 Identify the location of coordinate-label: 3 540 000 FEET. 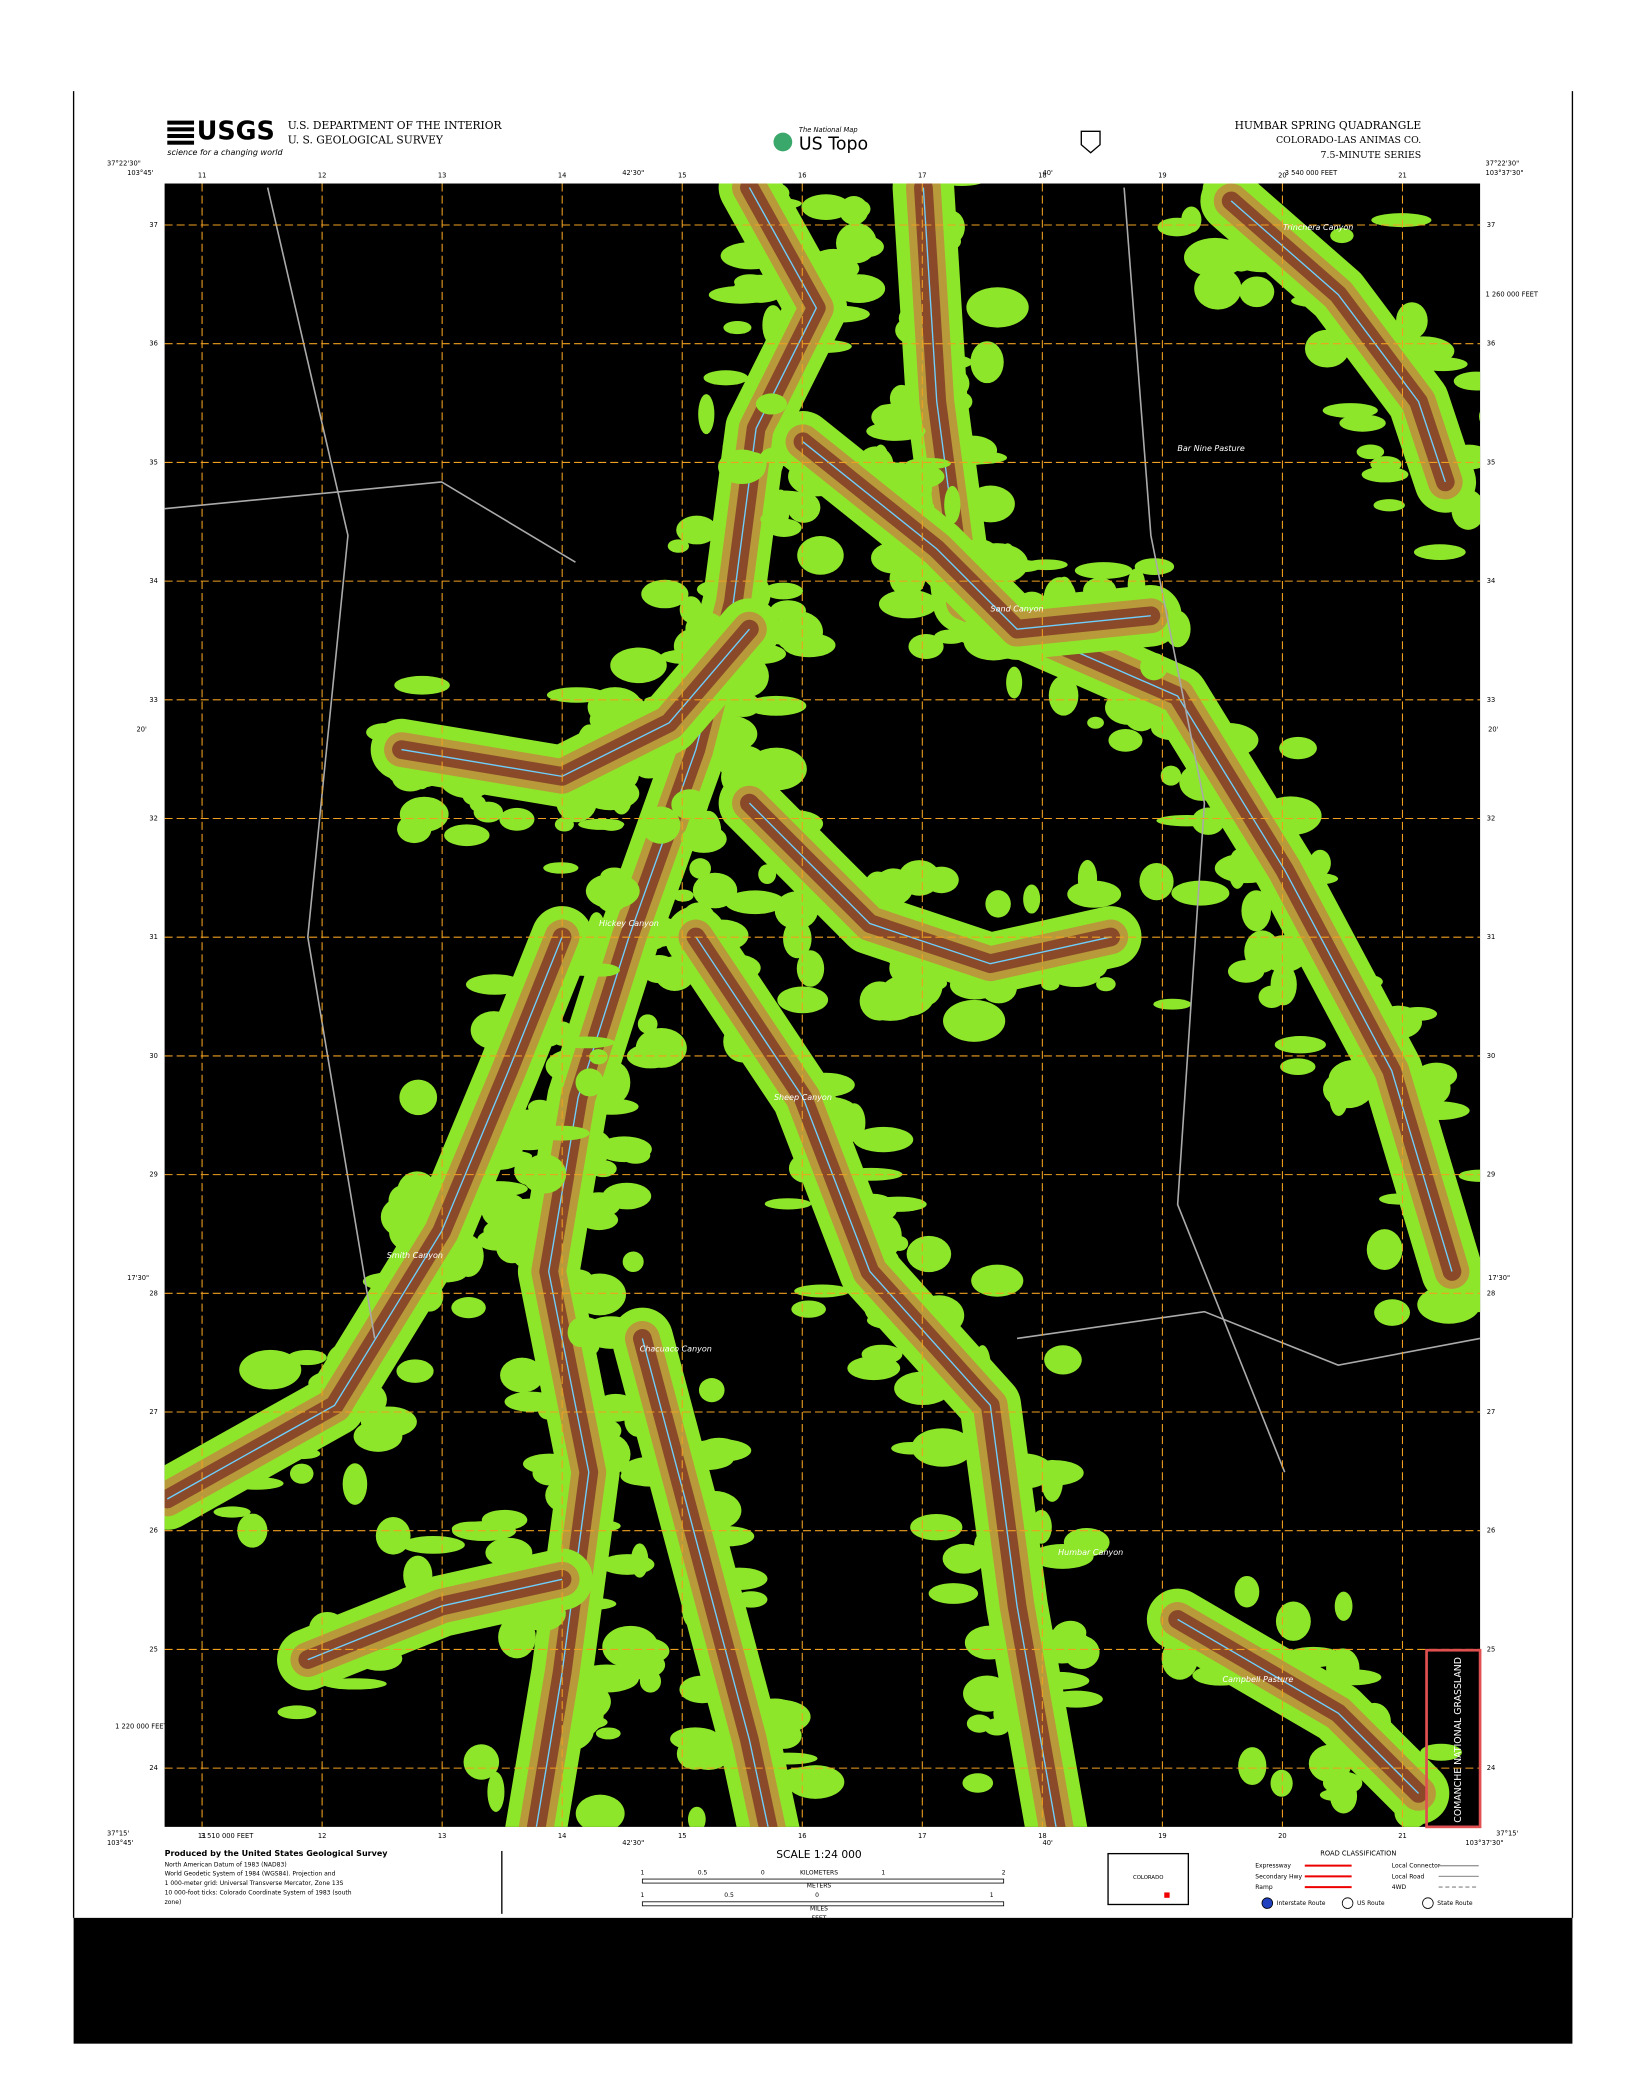
(1311, 173).